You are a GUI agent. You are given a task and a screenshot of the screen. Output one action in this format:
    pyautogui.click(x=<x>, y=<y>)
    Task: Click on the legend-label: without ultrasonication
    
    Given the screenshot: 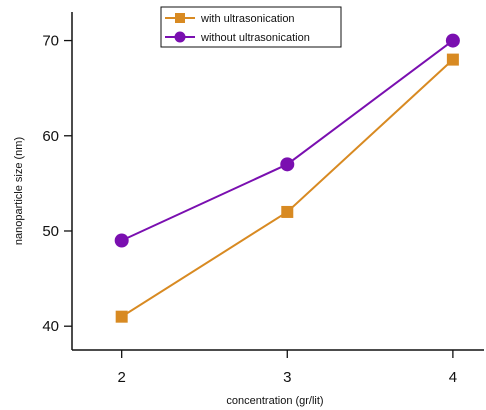 What is the action you would take?
    pyautogui.click(x=255, y=38)
    